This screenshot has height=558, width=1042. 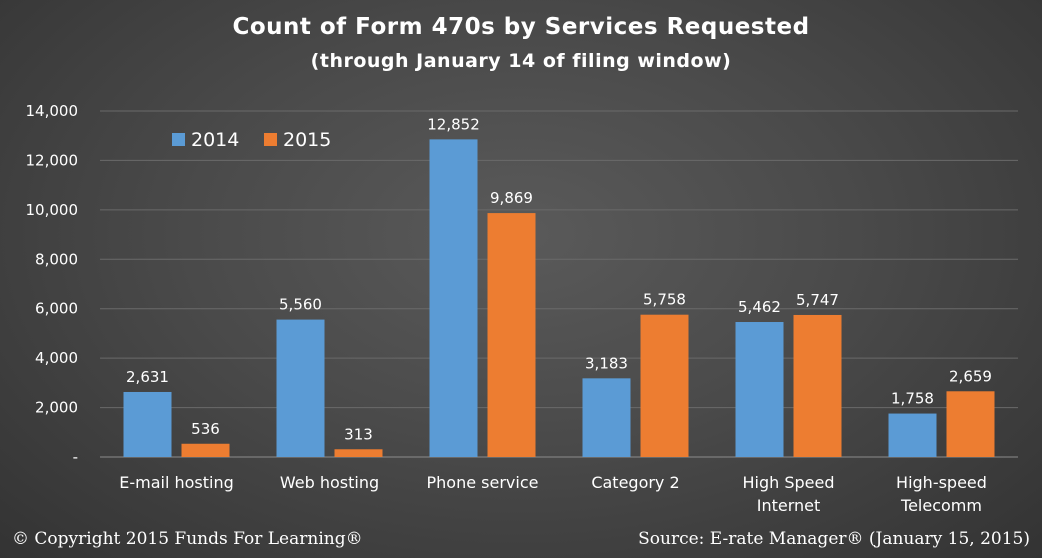 I want to click on y-tick-label: 6,000, so click(x=56, y=309).